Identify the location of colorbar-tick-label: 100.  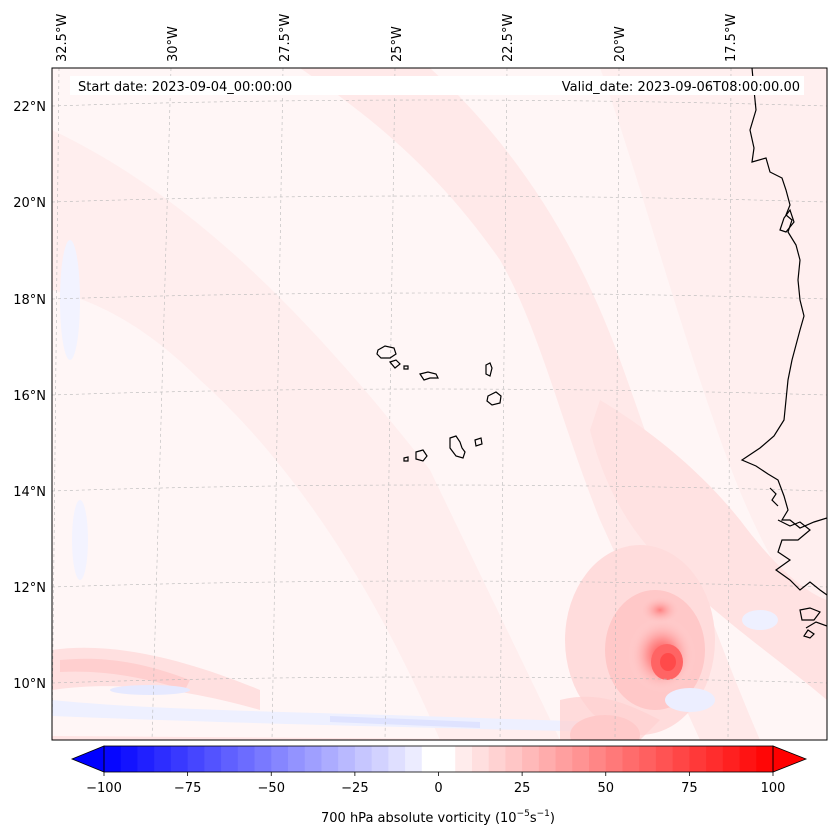
(773, 788).